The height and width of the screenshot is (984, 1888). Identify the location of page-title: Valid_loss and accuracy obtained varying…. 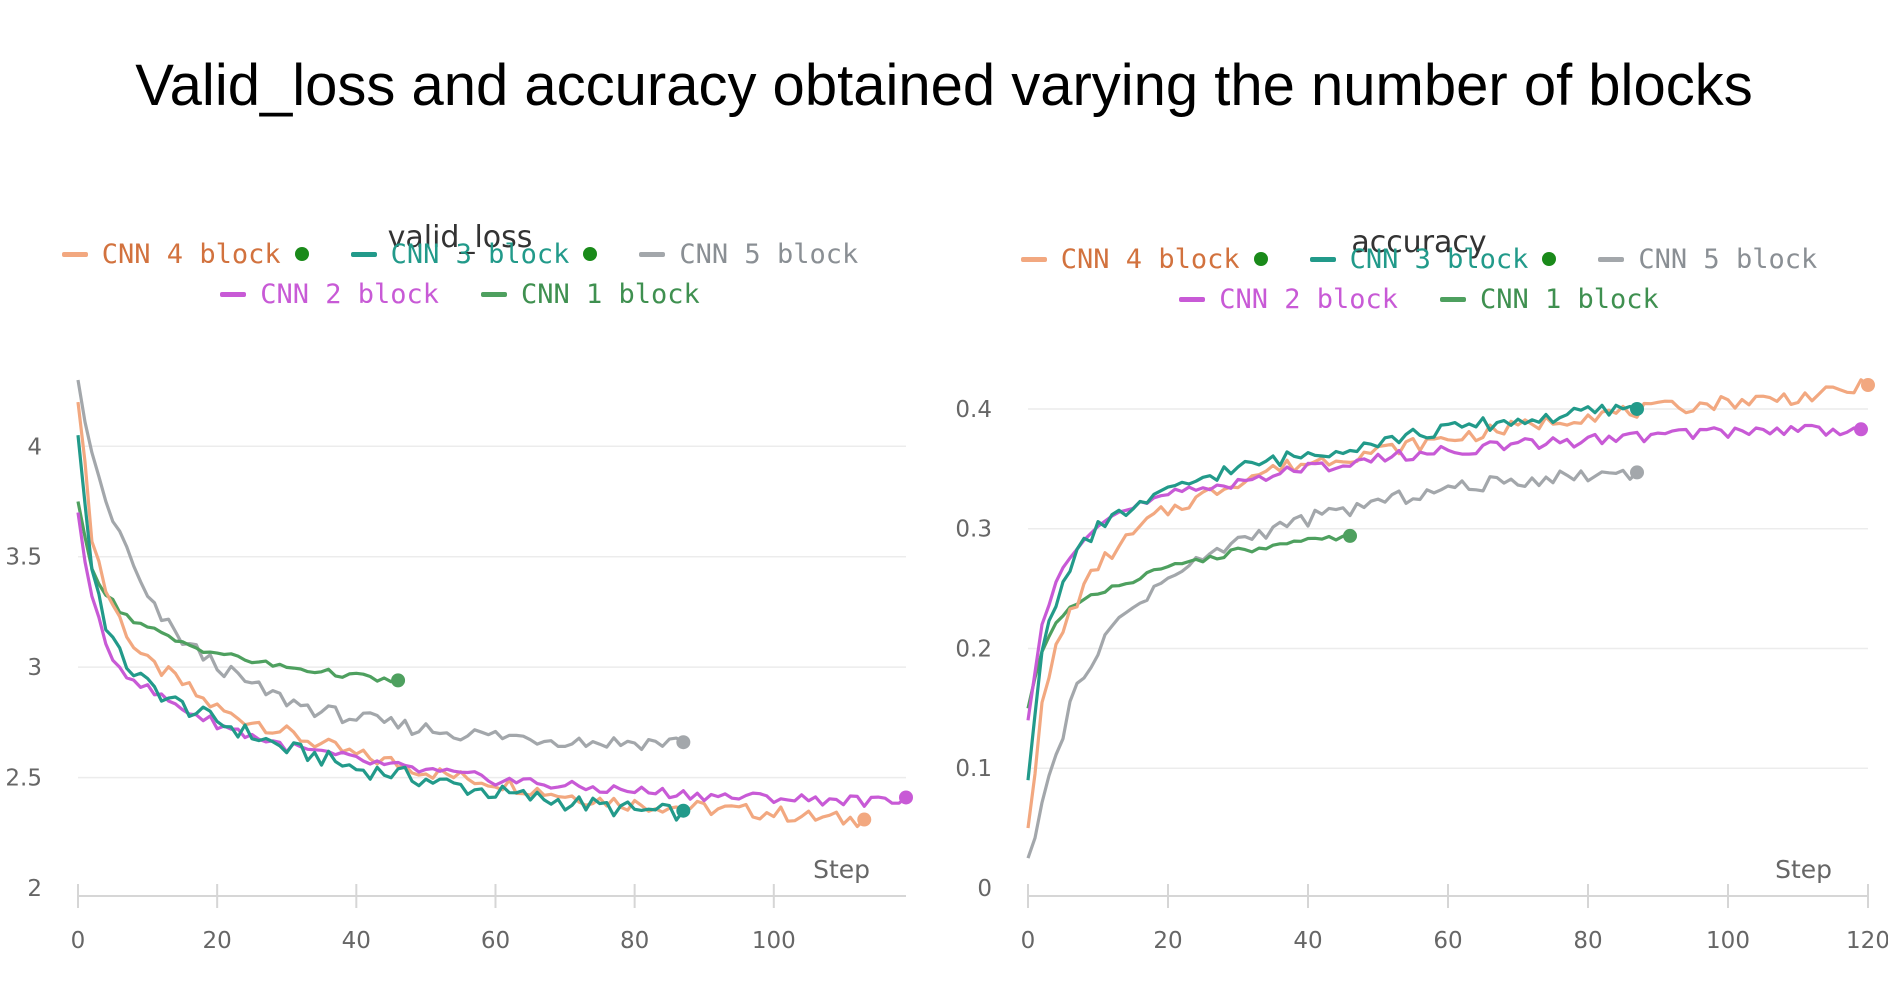
(944, 85).